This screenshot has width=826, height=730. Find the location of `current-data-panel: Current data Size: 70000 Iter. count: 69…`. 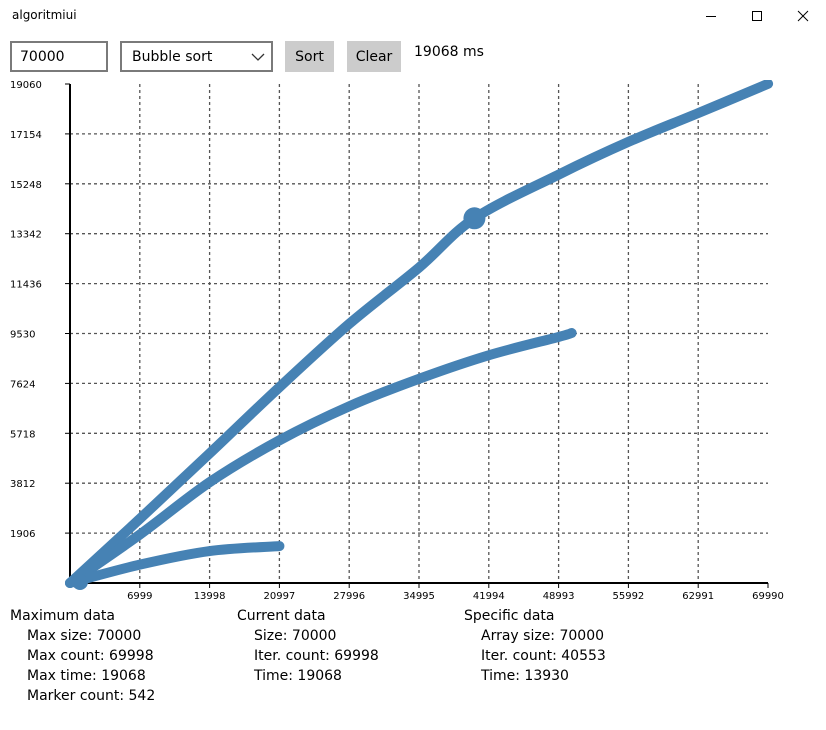

current-data-panel: Current data Size: 70000 Iter. count: 69… is located at coordinates (308, 646).